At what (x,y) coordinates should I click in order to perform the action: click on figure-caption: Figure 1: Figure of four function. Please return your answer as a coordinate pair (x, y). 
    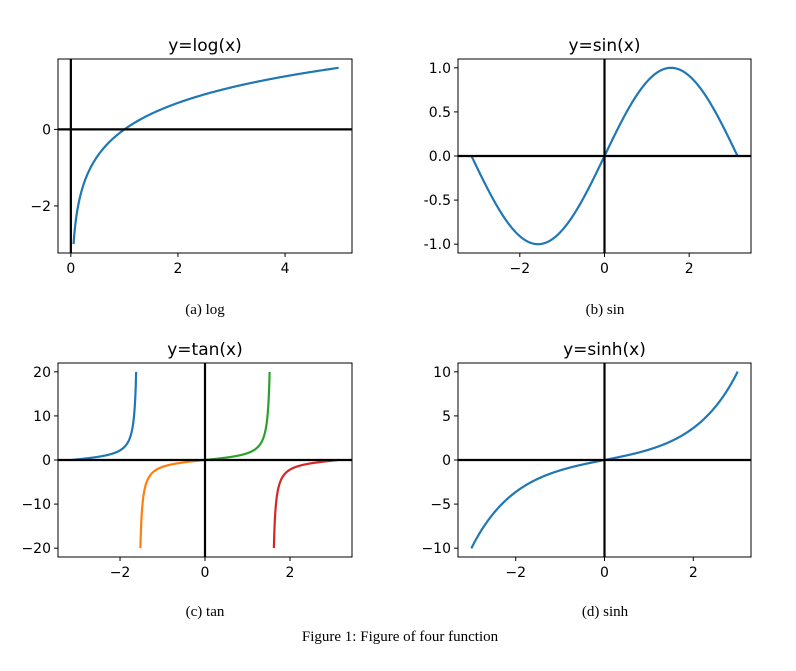
    Looking at the image, I should click on (400, 637).